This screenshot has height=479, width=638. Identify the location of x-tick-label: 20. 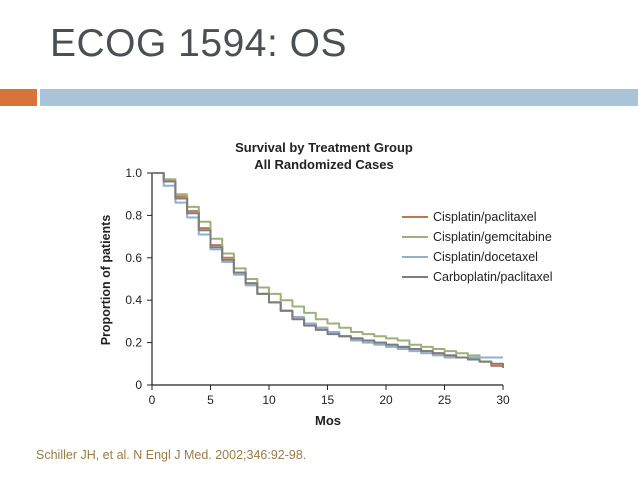
(386, 400).